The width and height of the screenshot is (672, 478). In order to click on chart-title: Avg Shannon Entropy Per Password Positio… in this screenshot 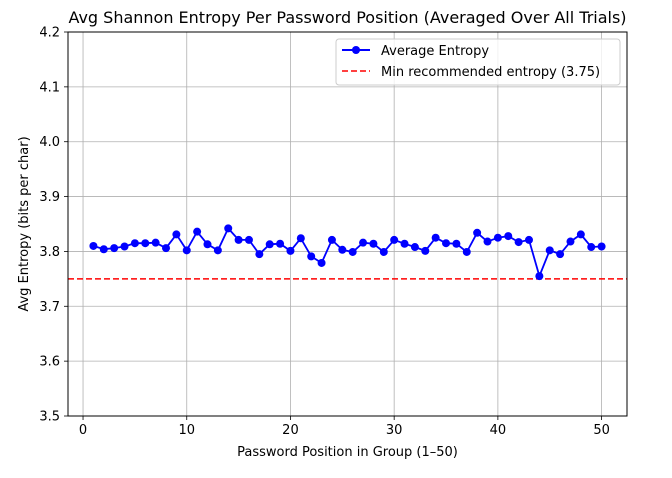, I will do `click(347, 17)`.